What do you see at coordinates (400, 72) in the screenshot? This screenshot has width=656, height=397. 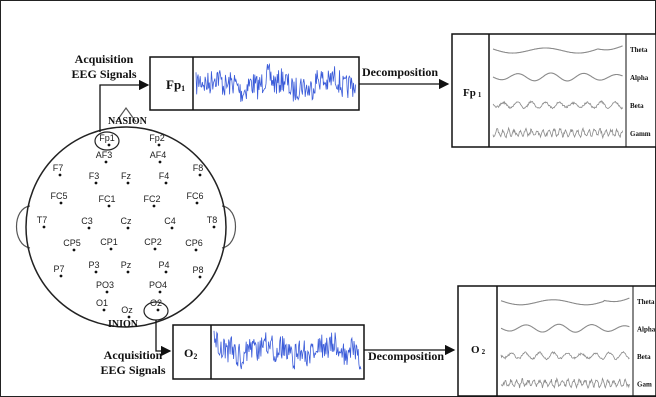 I see `top-decomposition-label: Decomposition` at bounding box center [400, 72].